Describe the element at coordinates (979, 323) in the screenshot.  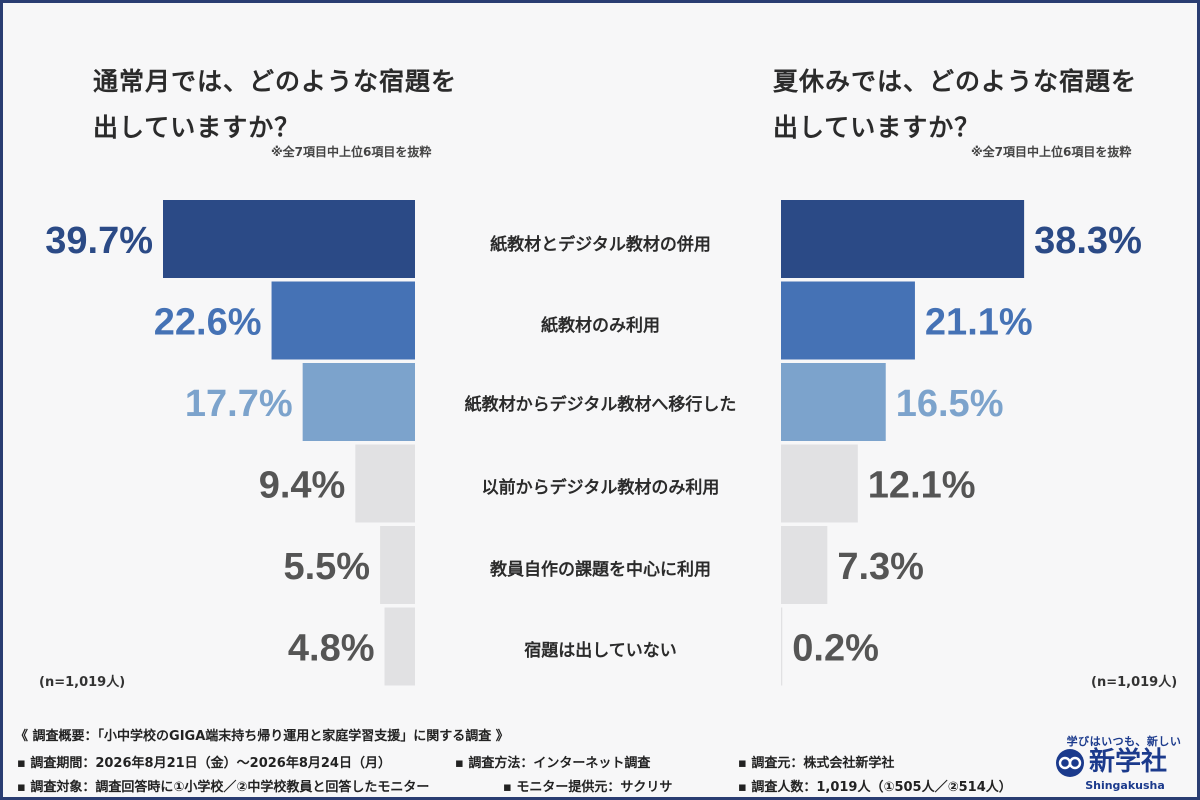
I see `right-value-label-1: 21.1%` at that location.